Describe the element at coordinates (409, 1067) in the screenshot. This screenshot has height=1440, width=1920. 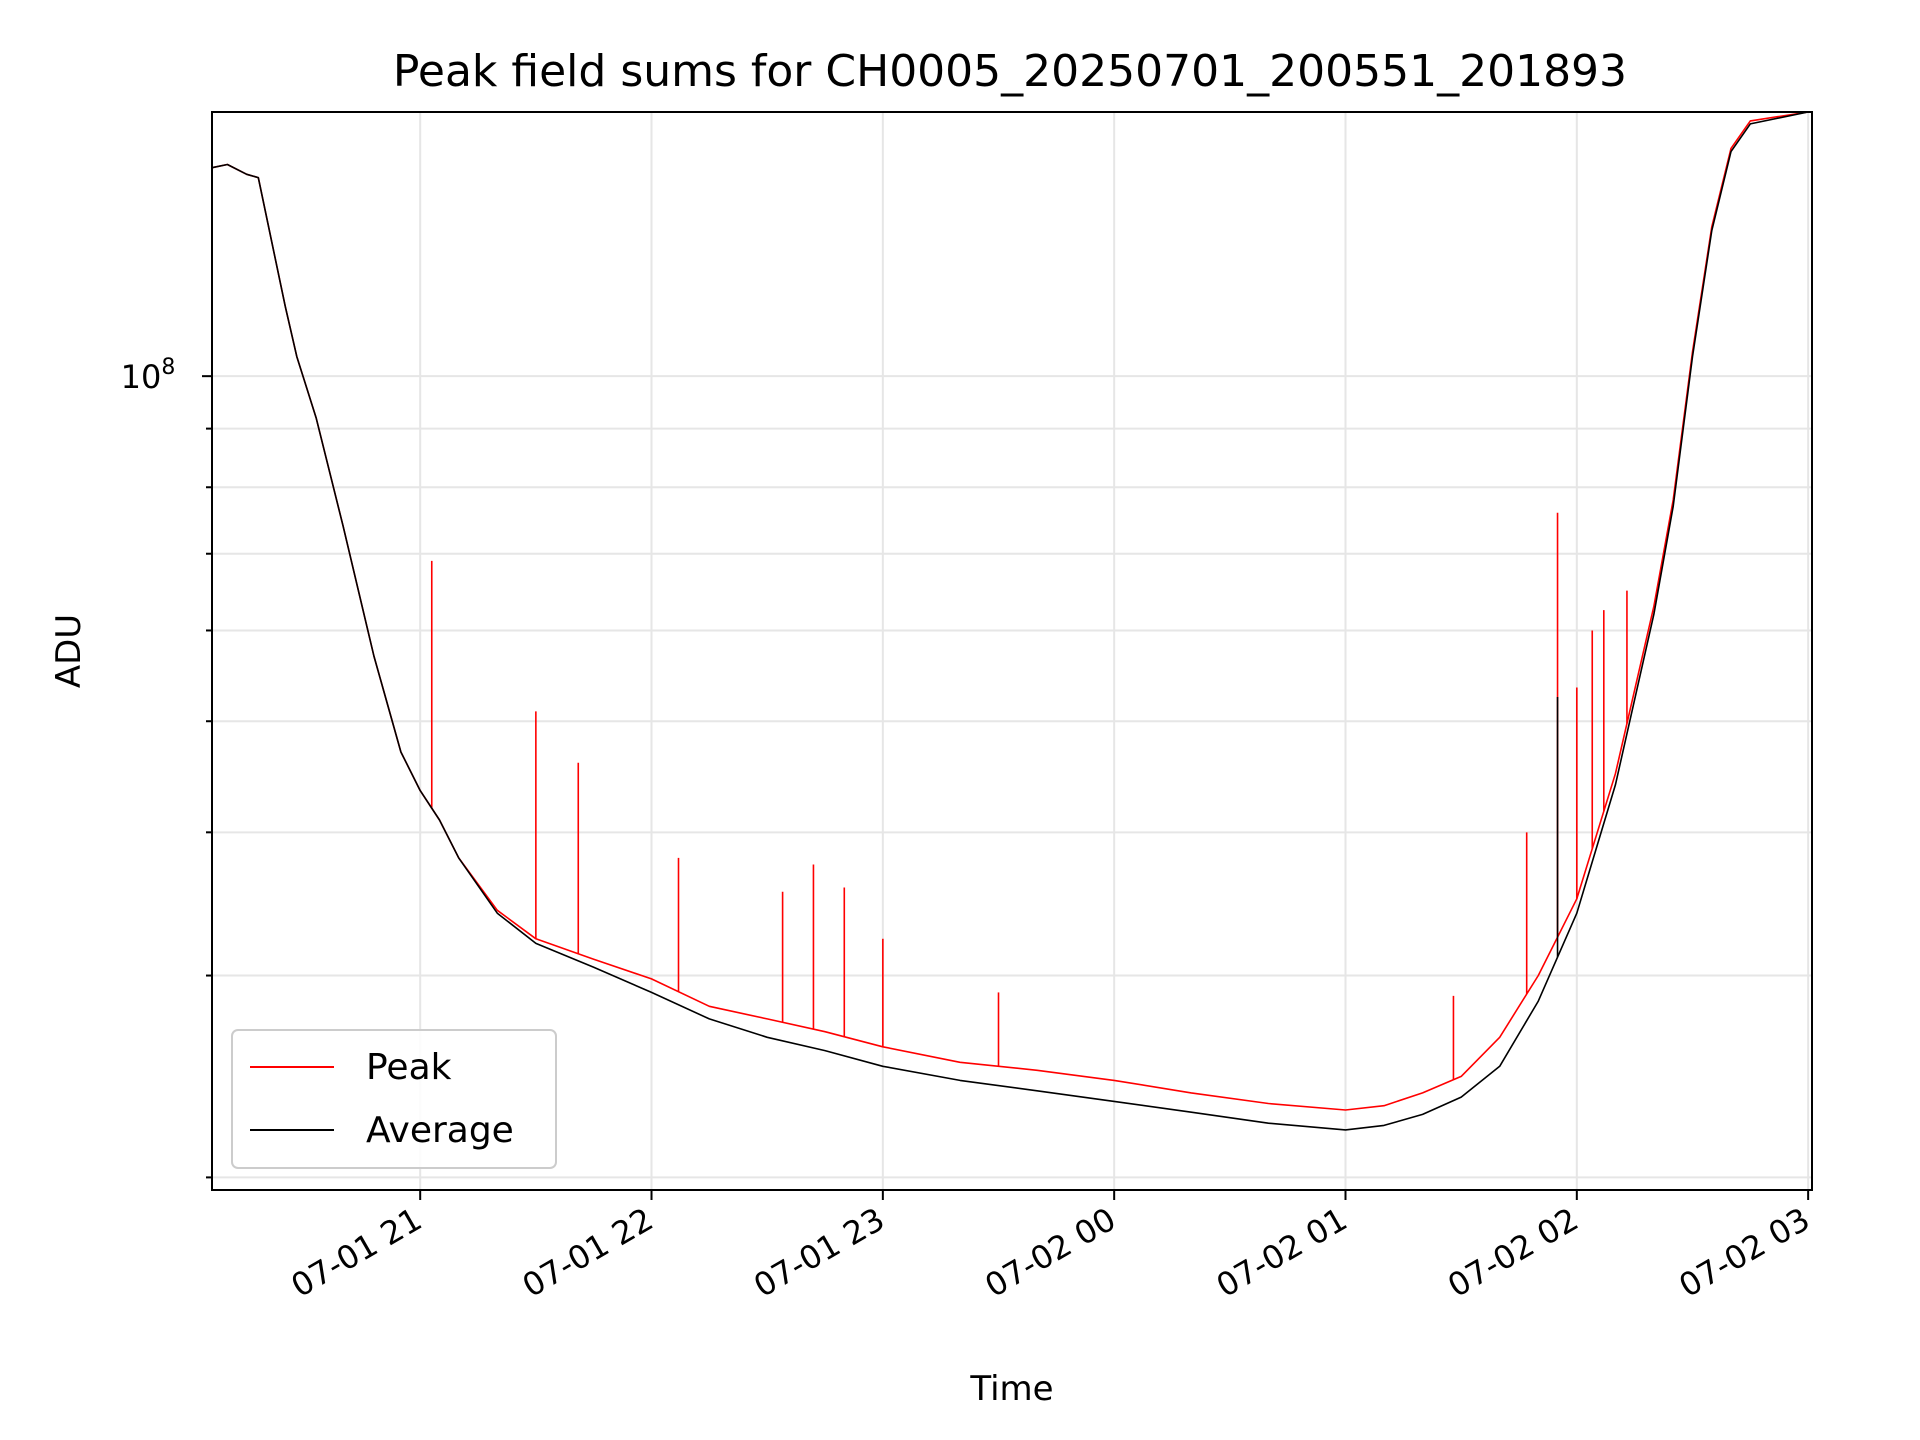
I see `legend-label-peak: Peak` at that location.